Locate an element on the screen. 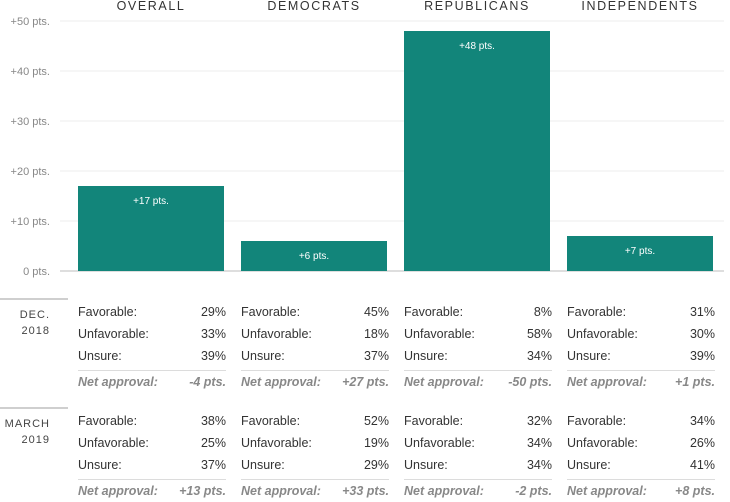 The image size is (730, 502). net-approval-row: Net approval: +8 pts. is located at coordinates (641, 490).